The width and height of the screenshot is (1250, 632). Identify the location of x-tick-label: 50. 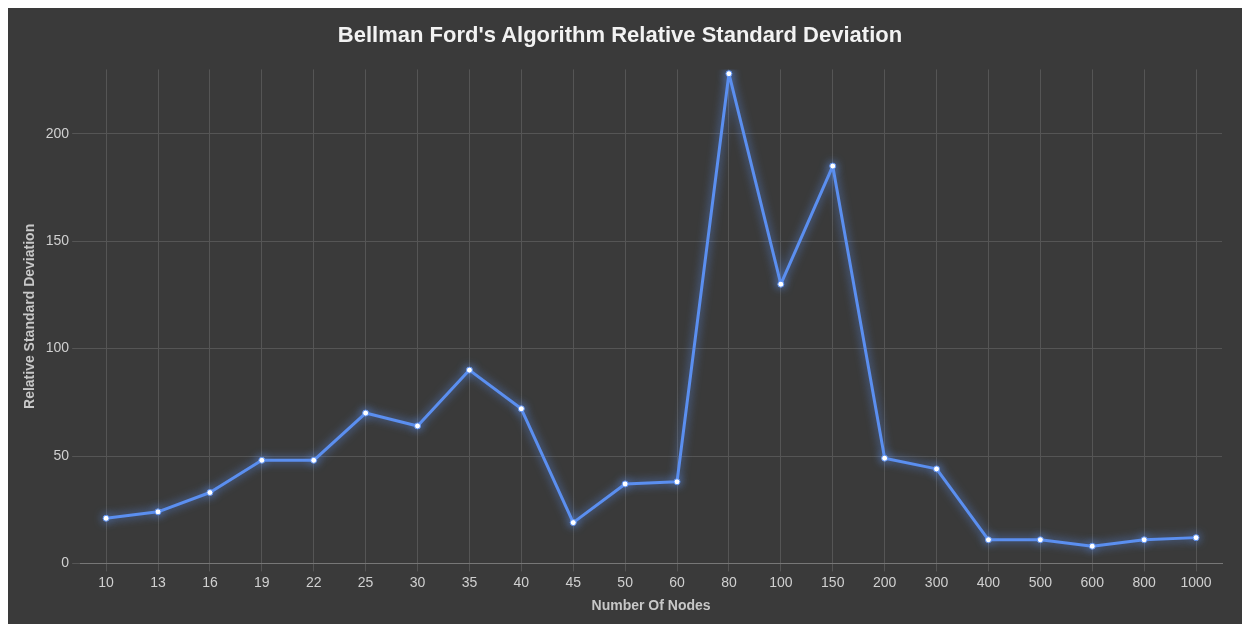
(625, 581).